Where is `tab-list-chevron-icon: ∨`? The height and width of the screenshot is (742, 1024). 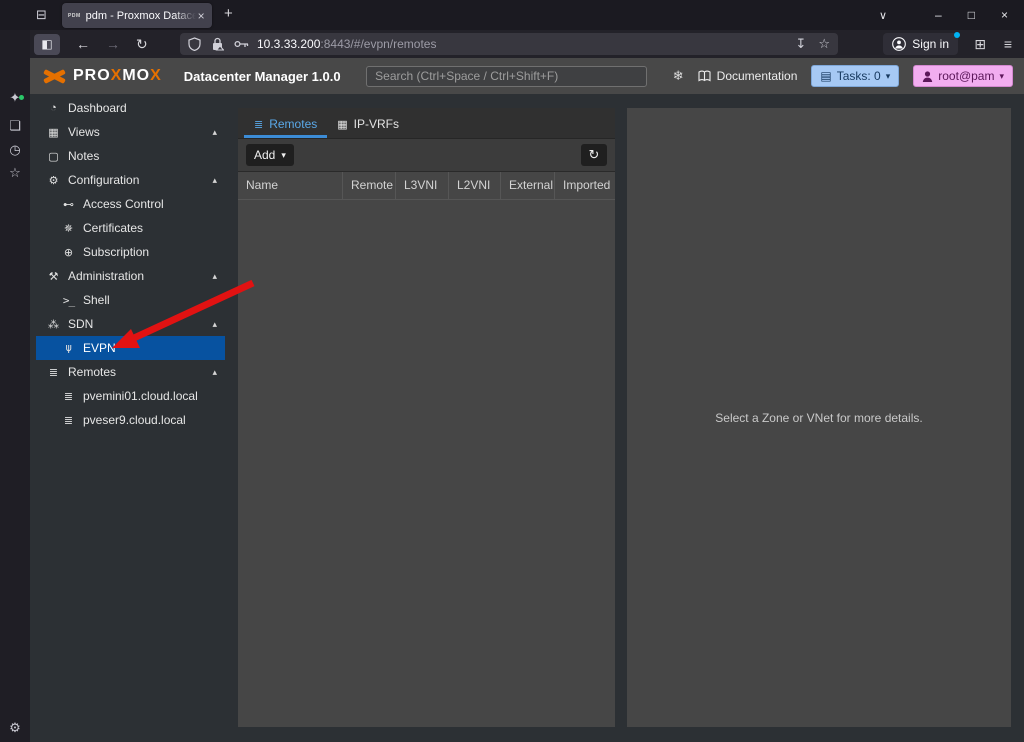
tab-list-chevron-icon: ∨ is located at coordinates (883, 15).